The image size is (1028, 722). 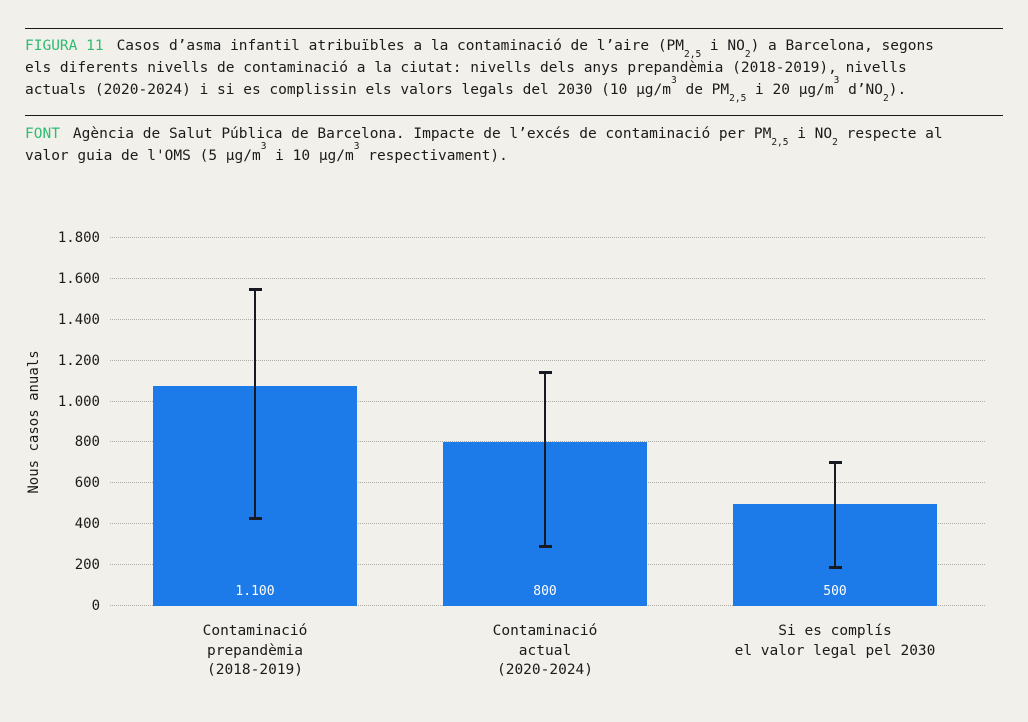 I want to click on figure-label: FIGURA 11, so click(x=64, y=46).